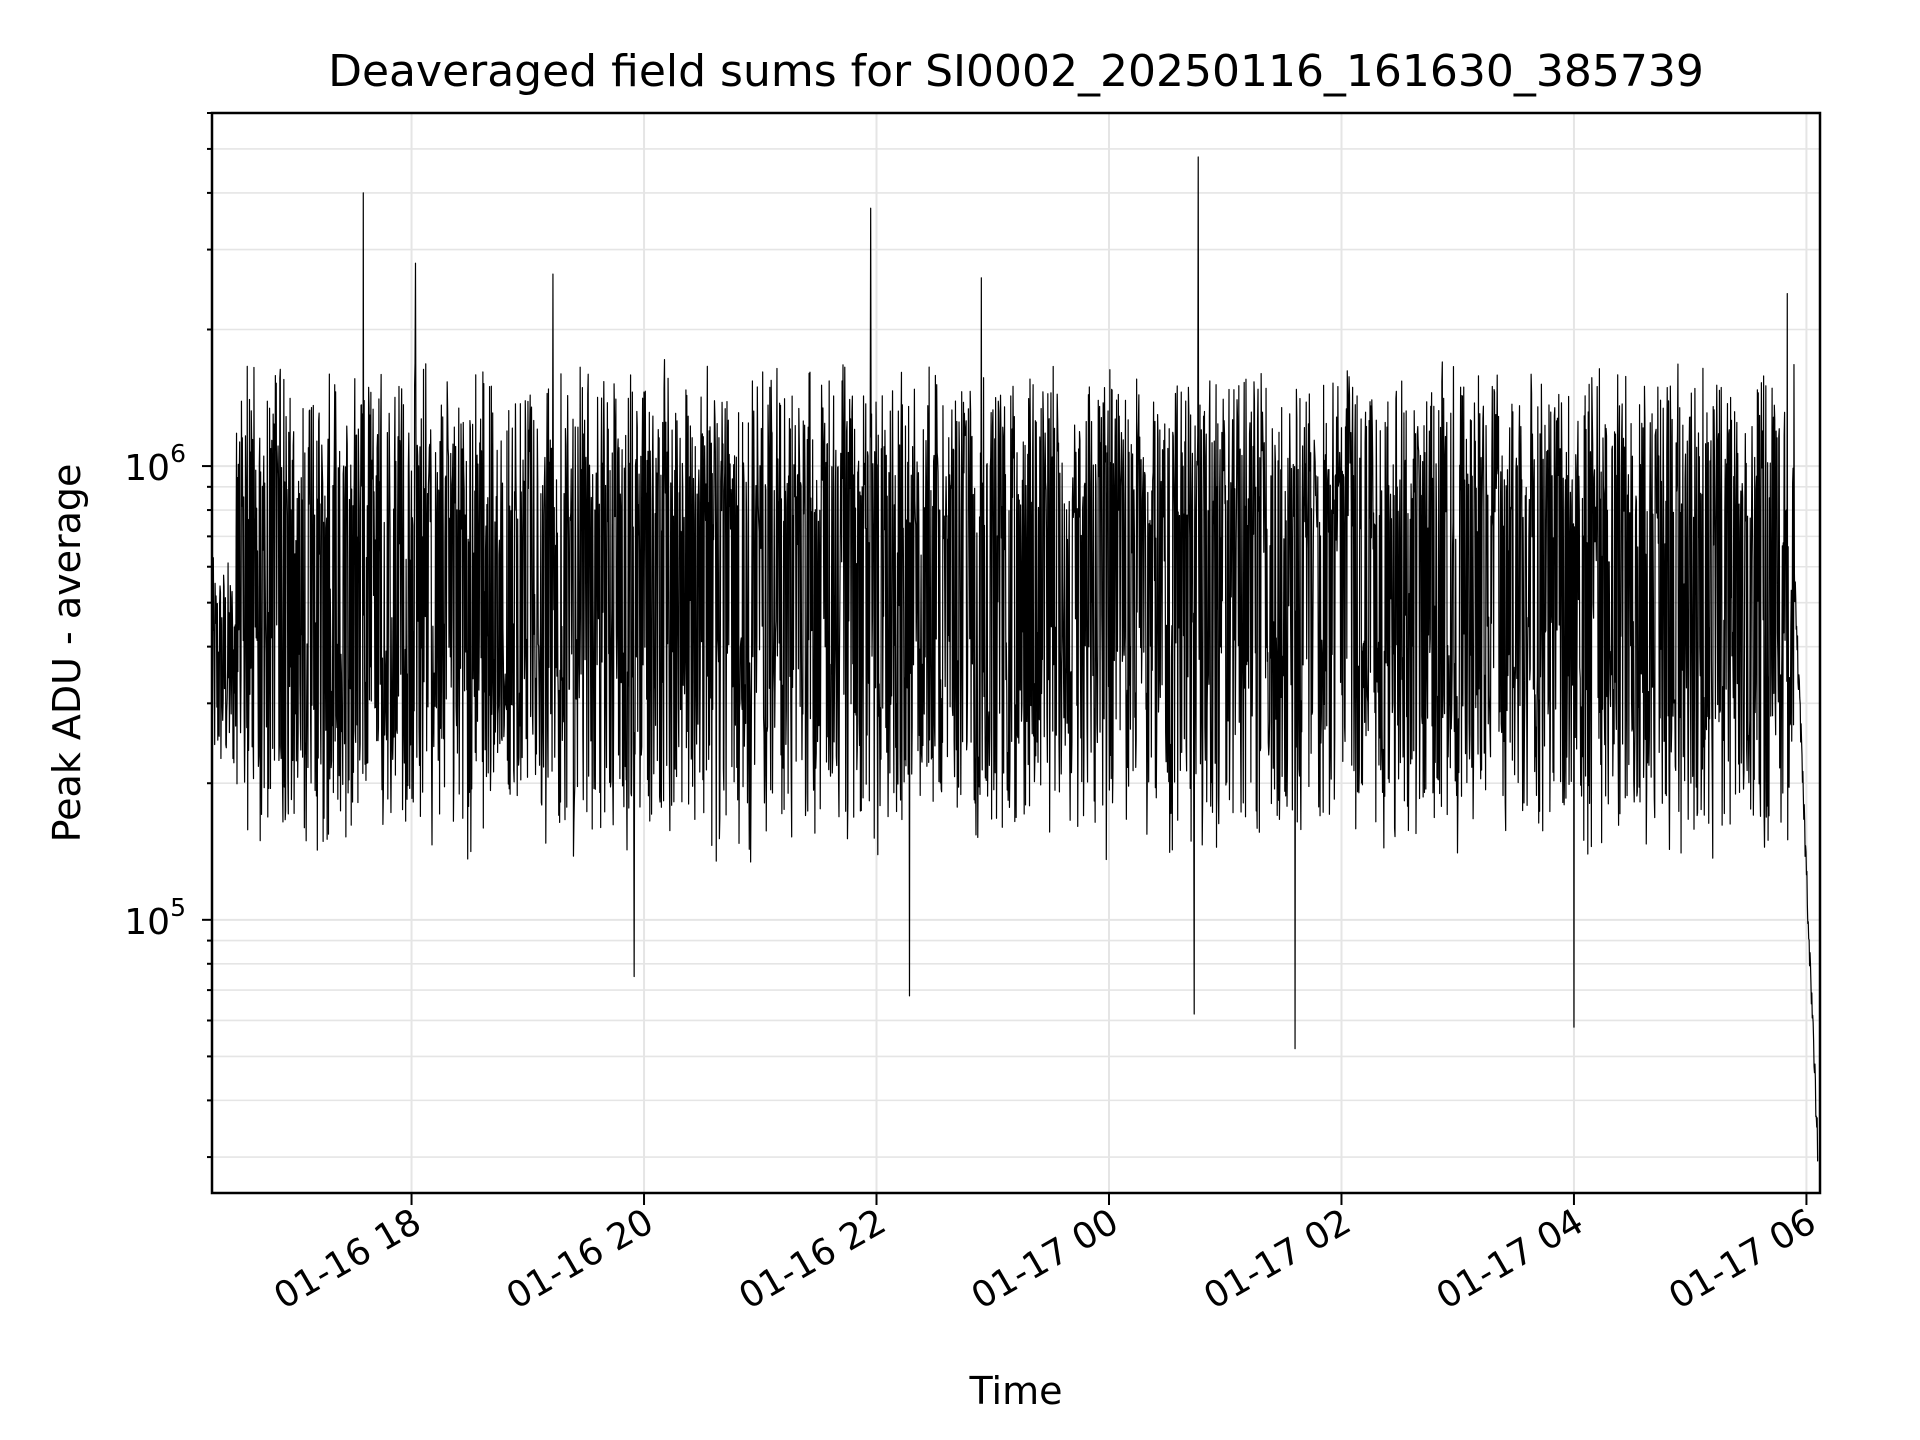 The image size is (1920, 1440). What do you see at coordinates (1016, 1391) in the screenshot?
I see `x-axis-label: Time` at bounding box center [1016, 1391].